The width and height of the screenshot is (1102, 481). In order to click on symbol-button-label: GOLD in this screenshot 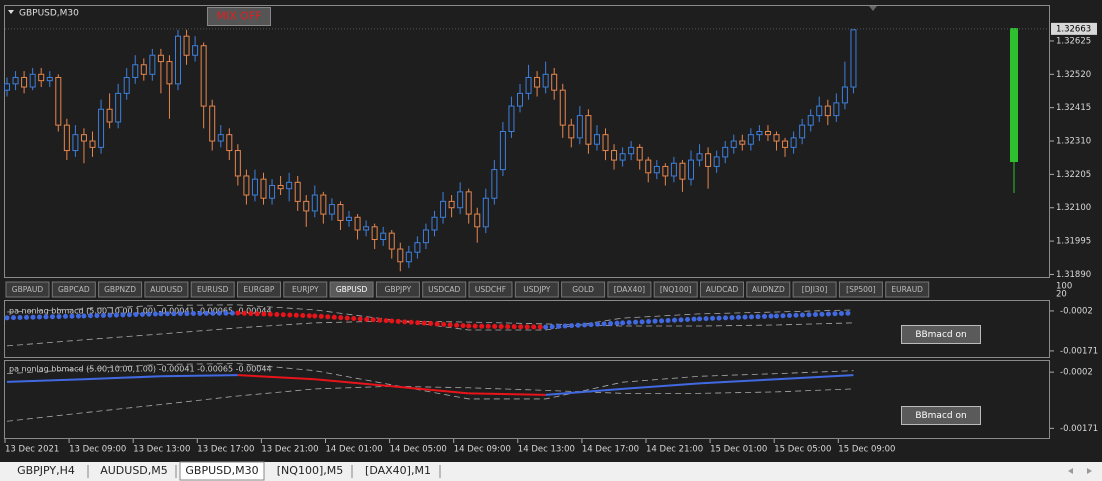, I will do `click(583, 289)`.